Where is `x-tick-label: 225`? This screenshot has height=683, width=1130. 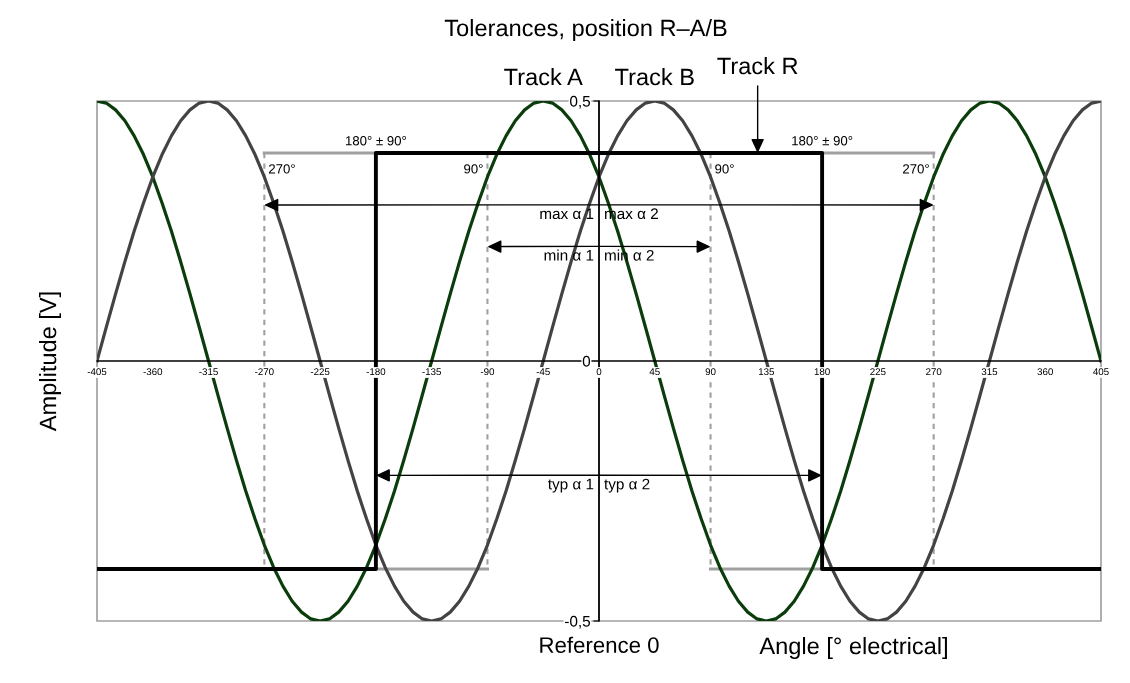 x-tick-label: 225 is located at coordinates (878, 372).